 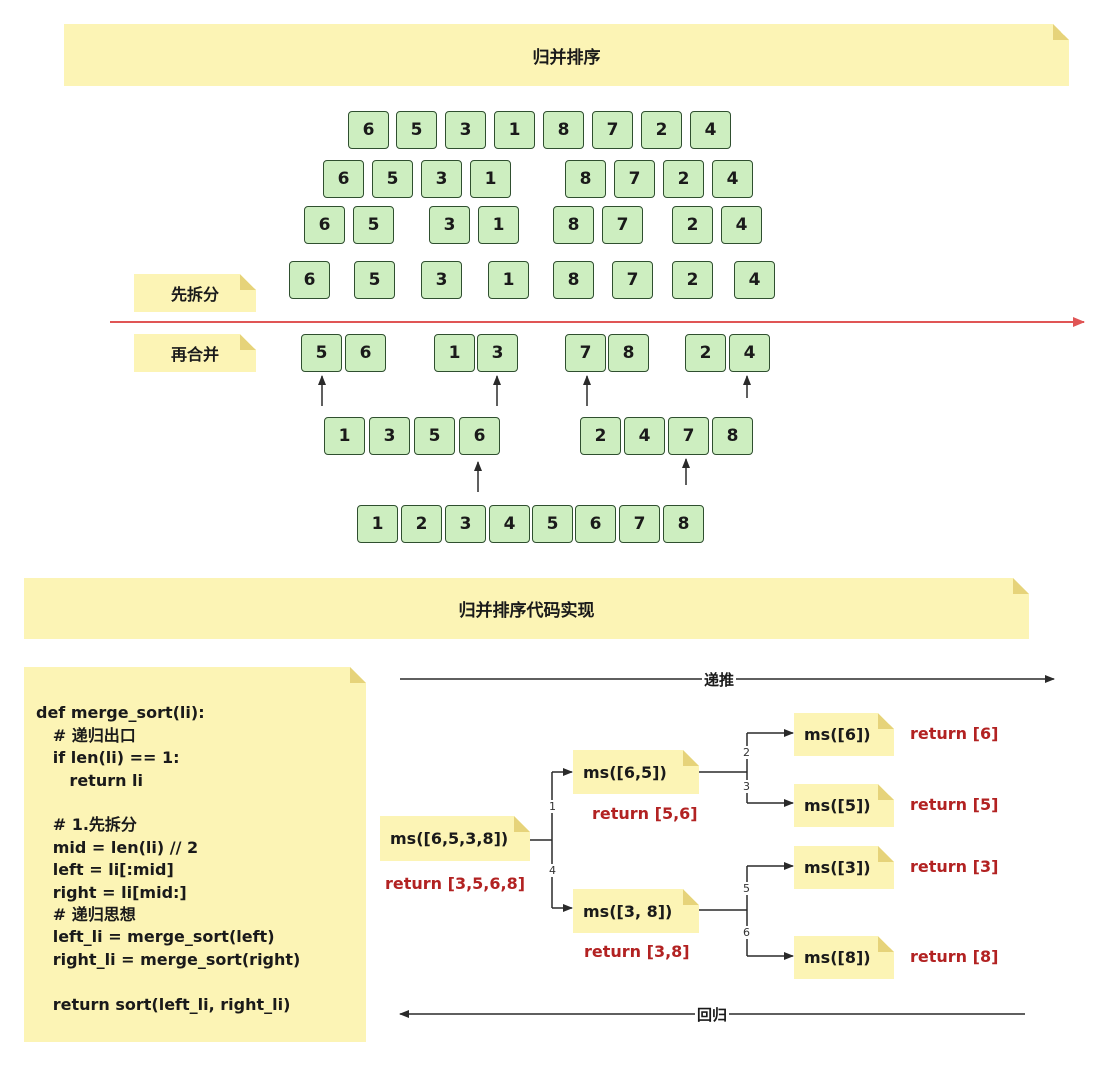 I want to click on call-rl: ms([3]), so click(x=844, y=867).